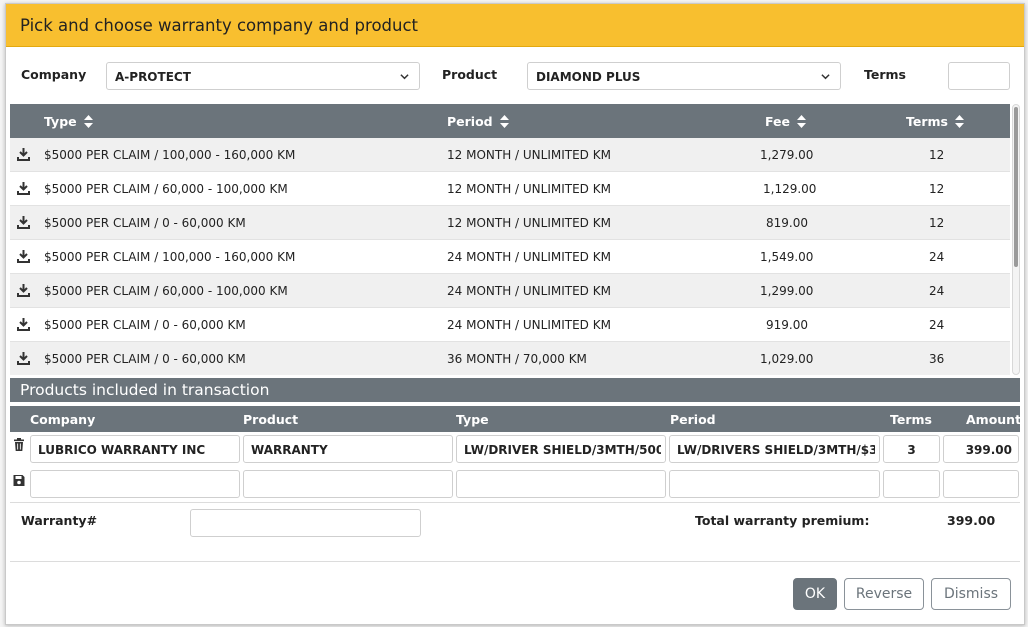 The height and width of the screenshot is (627, 1028). Describe the element at coordinates (348, 484) in the screenshot. I see `new-product-field` at that location.